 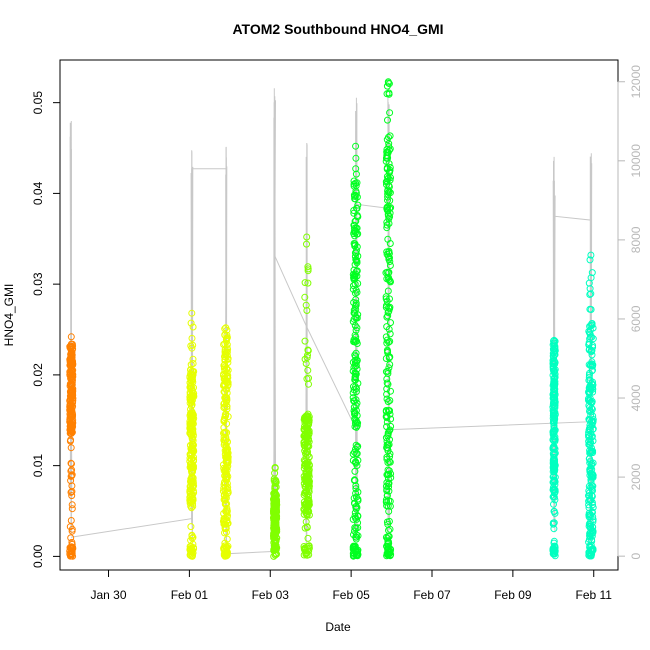 I want to click on x-tick-label: Feb 11, so click(x=594, y=595).